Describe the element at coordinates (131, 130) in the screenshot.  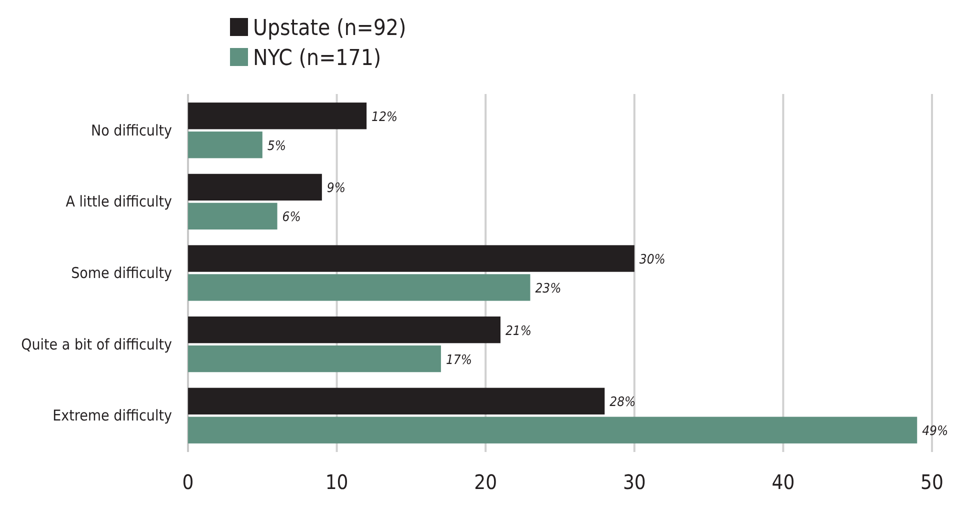
I see `y-tick-label: No difficulty` at that location.